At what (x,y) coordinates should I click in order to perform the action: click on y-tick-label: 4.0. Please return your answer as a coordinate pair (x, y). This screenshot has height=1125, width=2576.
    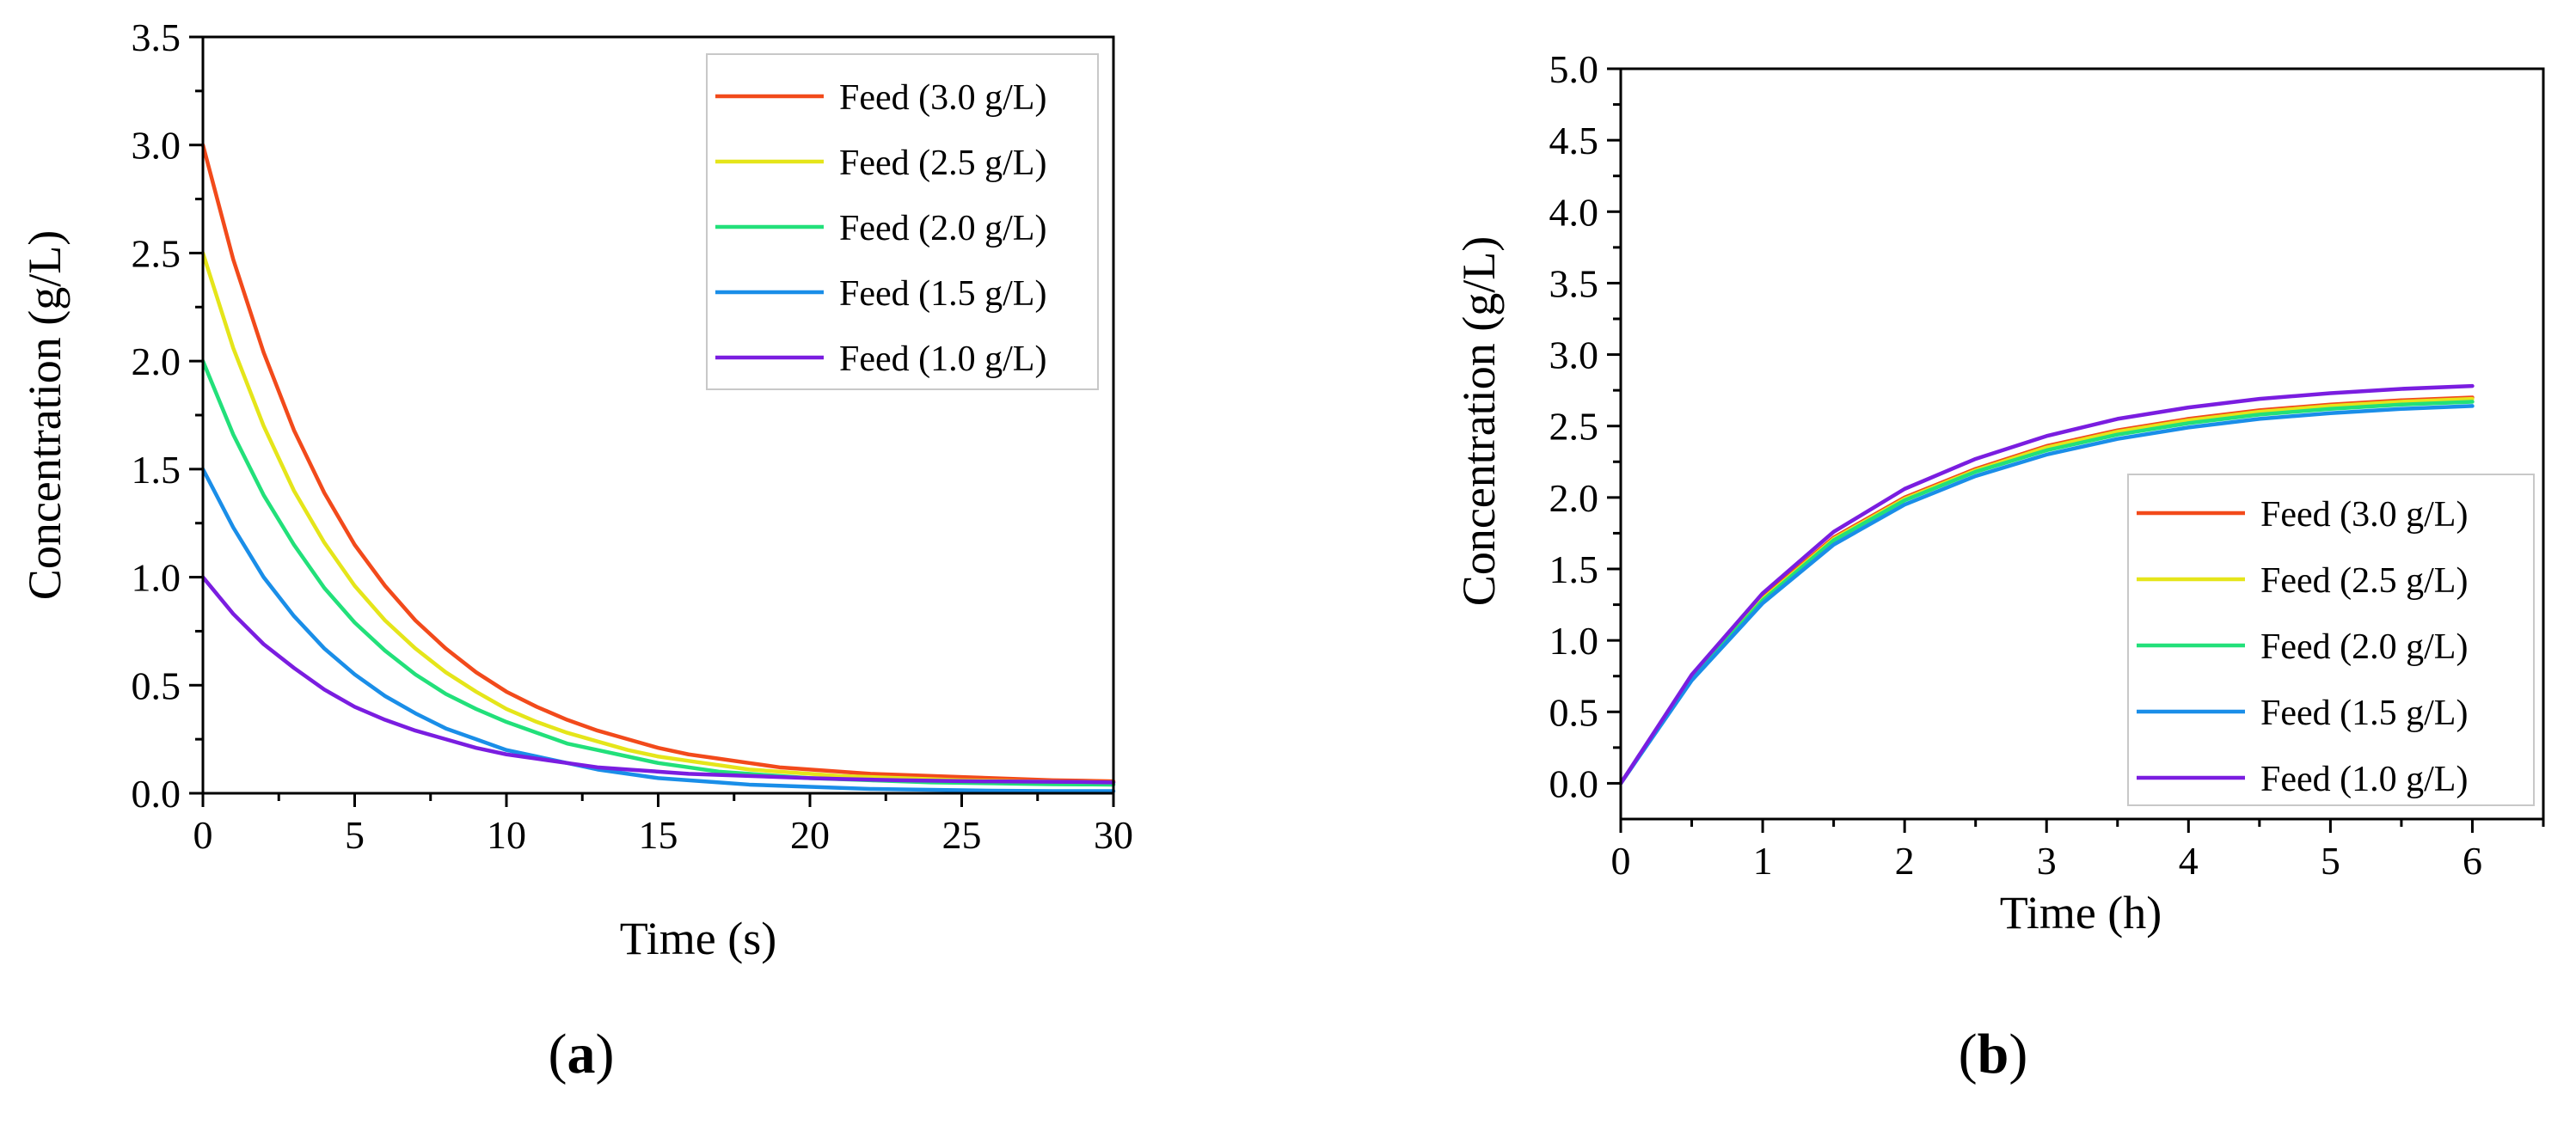
    Looking at the image, I should click on (1574, 212).